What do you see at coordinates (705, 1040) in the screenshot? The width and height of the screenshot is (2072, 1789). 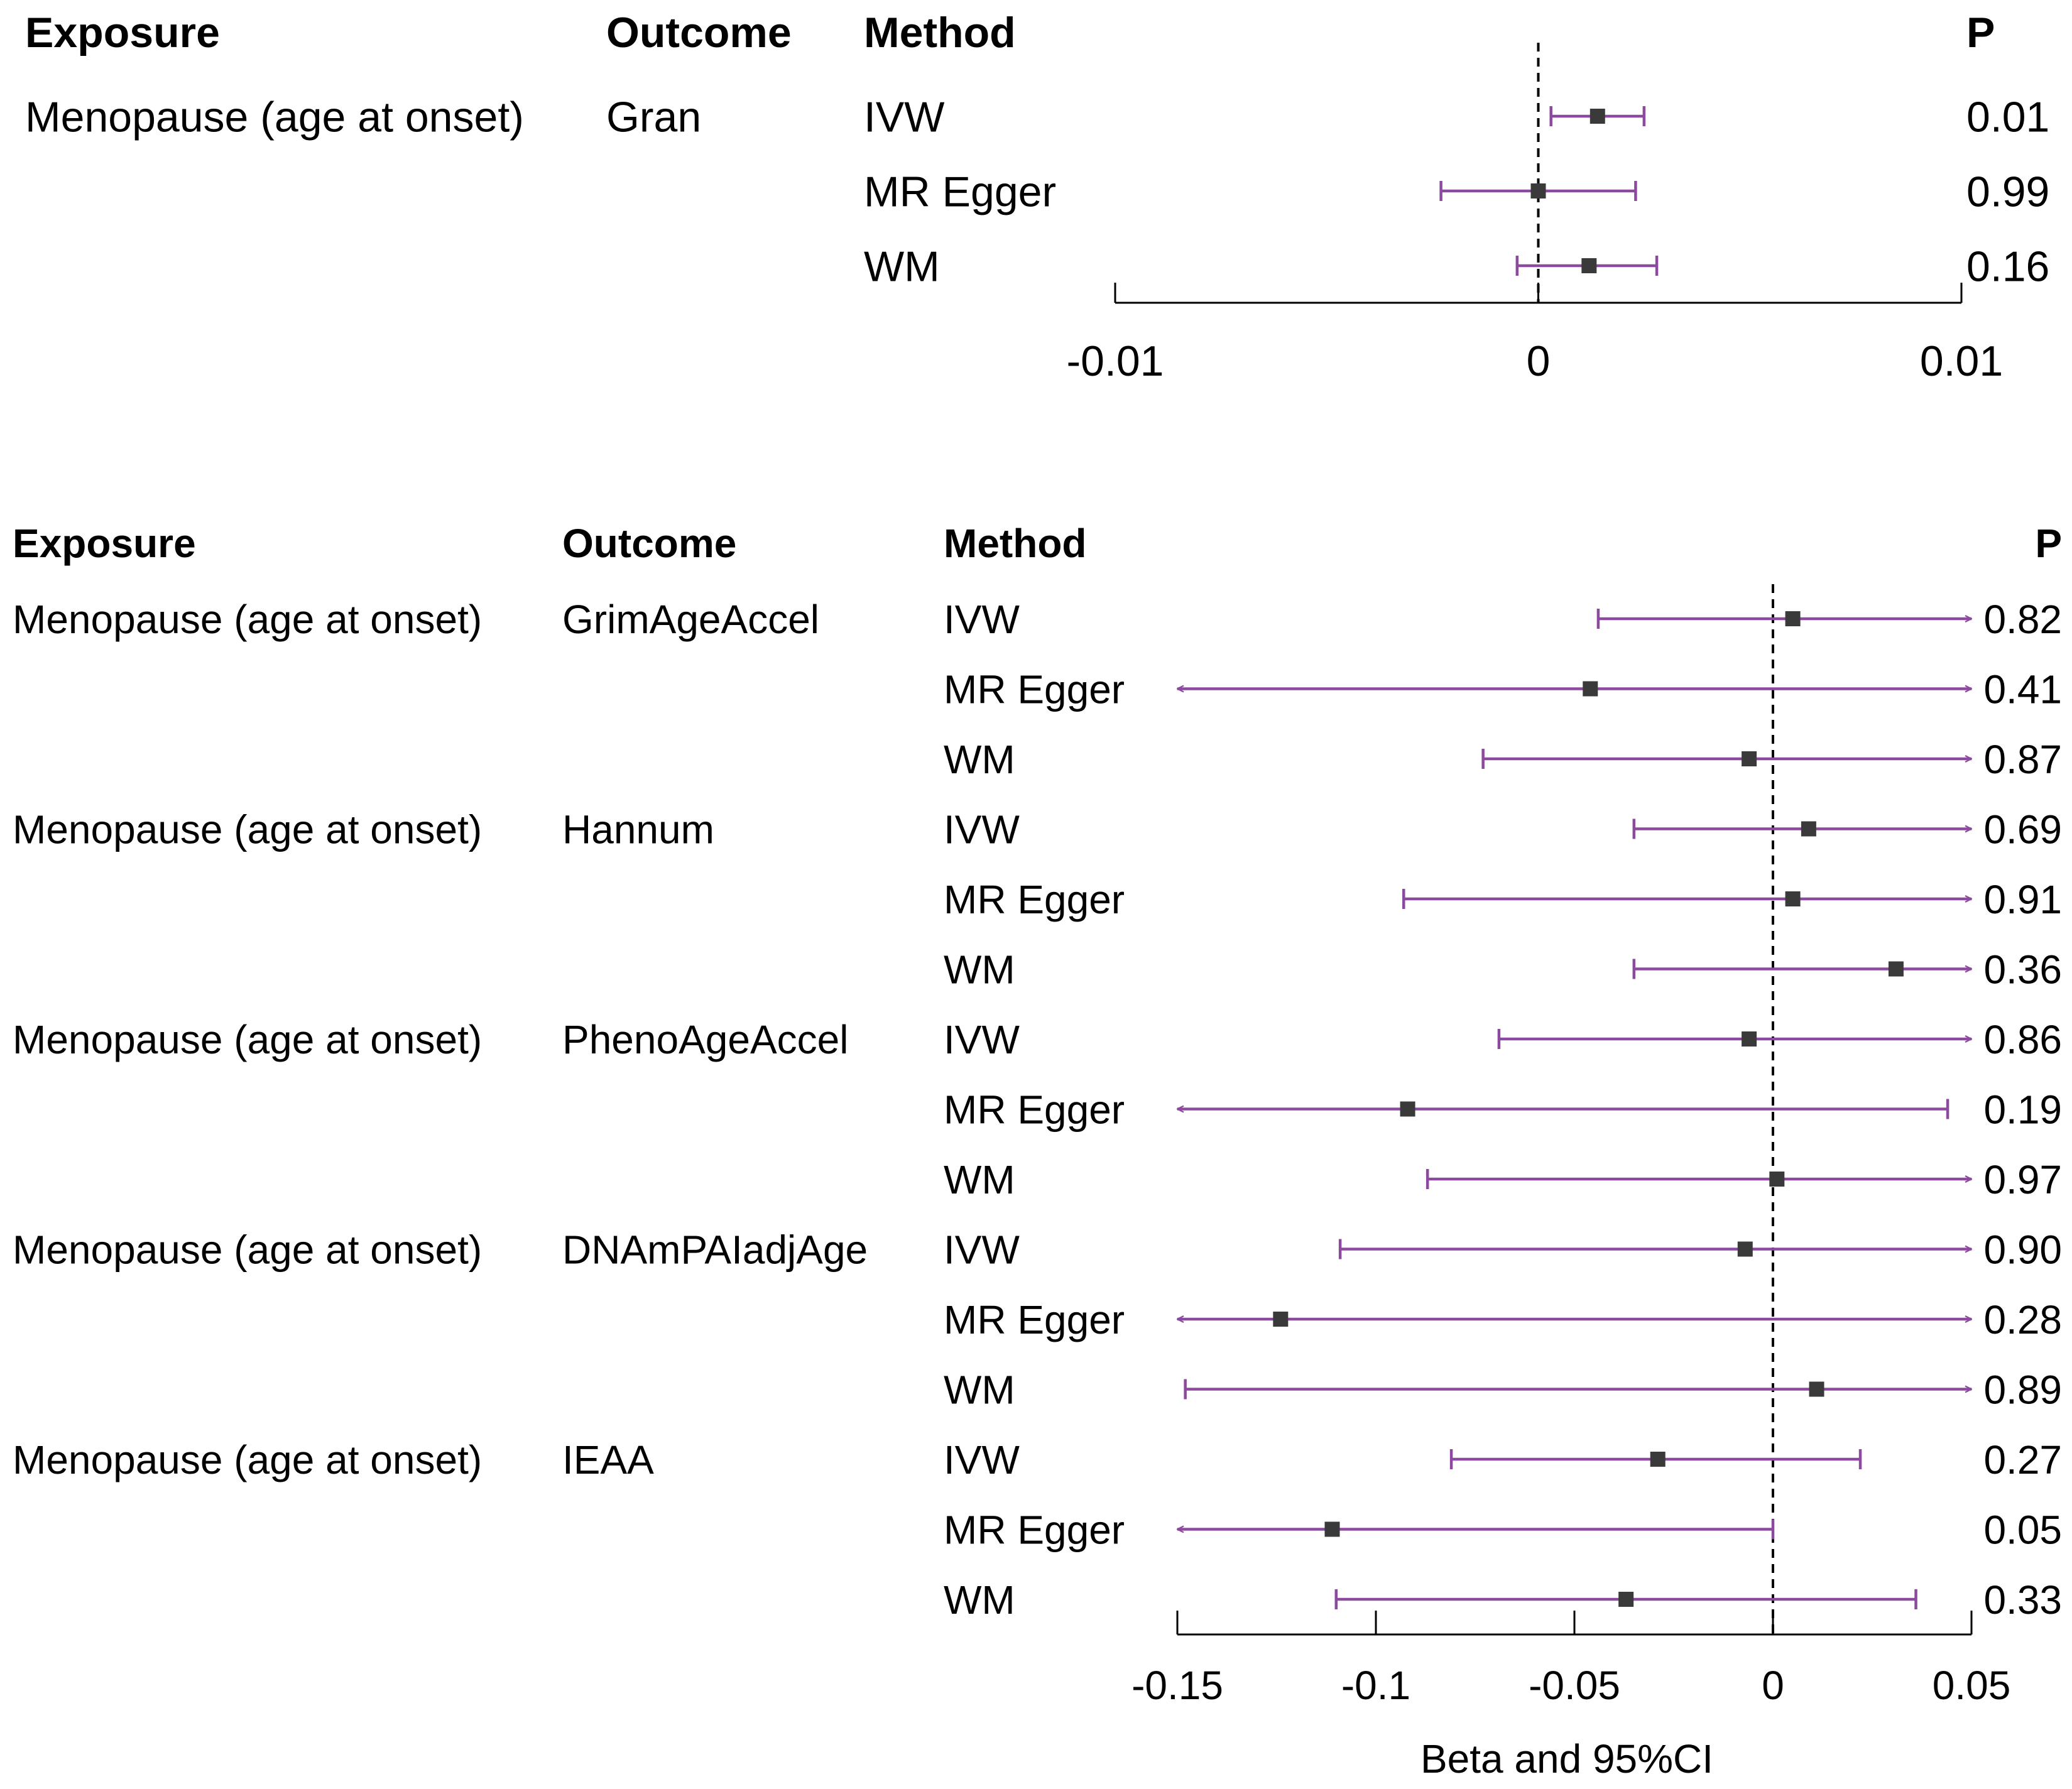 I see `outcome-label: PhenoAgeAccel` at bounding box center [705, 1040].